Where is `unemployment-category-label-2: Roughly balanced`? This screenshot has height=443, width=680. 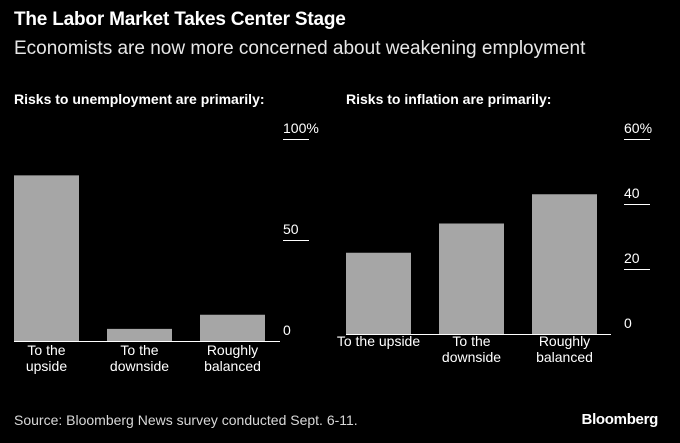 unemployment-category-label-2: Roughly balanced is located at coordinates (232, 358).